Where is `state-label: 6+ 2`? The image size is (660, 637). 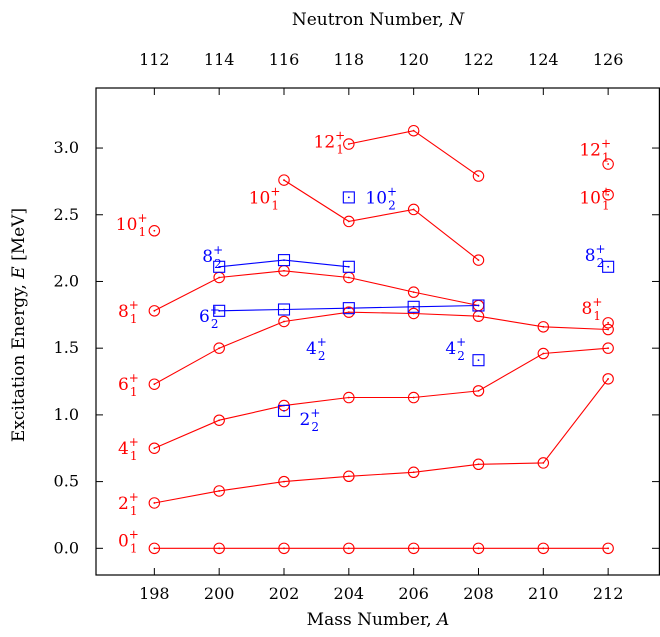
state-label: 6+ 2 is located at coordinates (209, 317).